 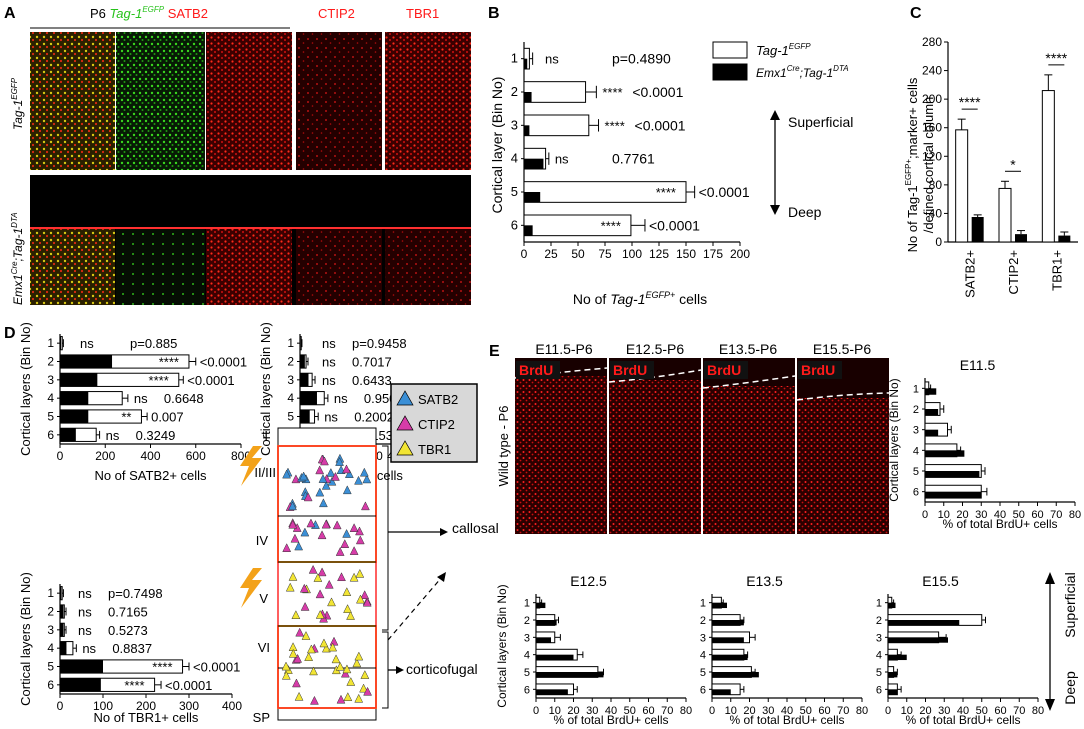 I want to click on p-value-label: <0.0001, so click(x=657, y=92).